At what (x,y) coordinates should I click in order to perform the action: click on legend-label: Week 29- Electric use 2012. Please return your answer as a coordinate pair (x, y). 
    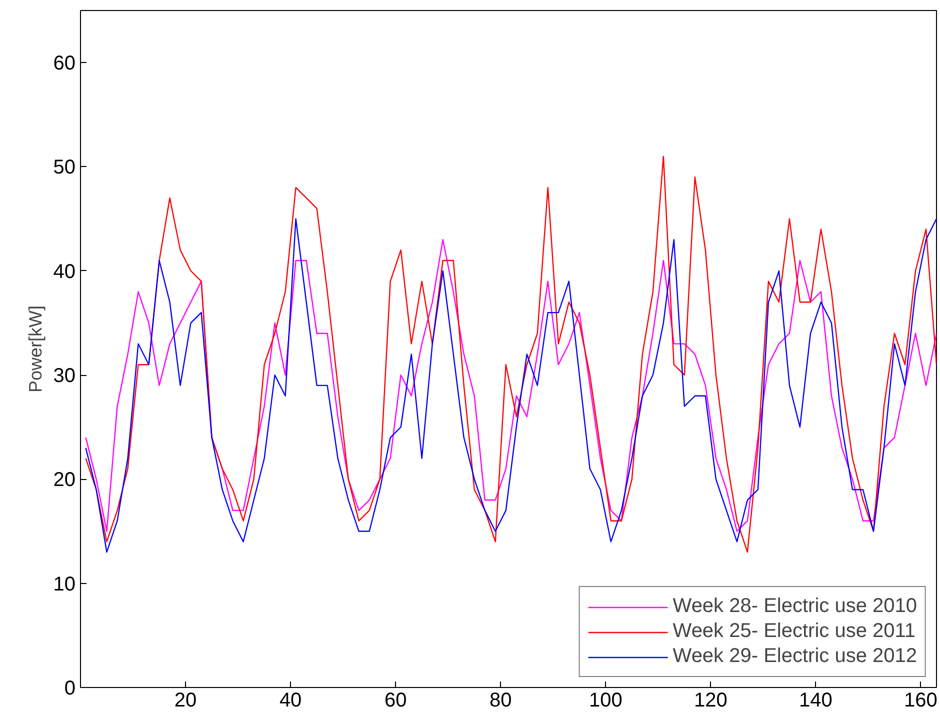
    Looking at the image, I should click on (794, 656).